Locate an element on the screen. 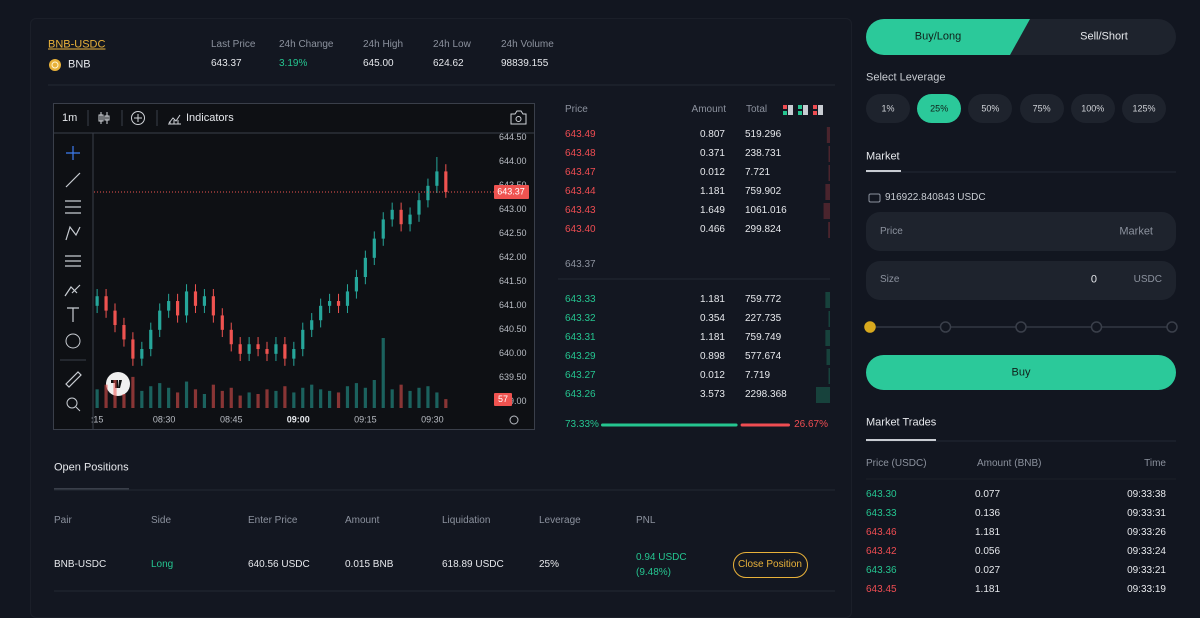 Image resolution: width=1200 pixels, height=618 pixels. order-type-tab: Market is located at coordinates (883, 156).